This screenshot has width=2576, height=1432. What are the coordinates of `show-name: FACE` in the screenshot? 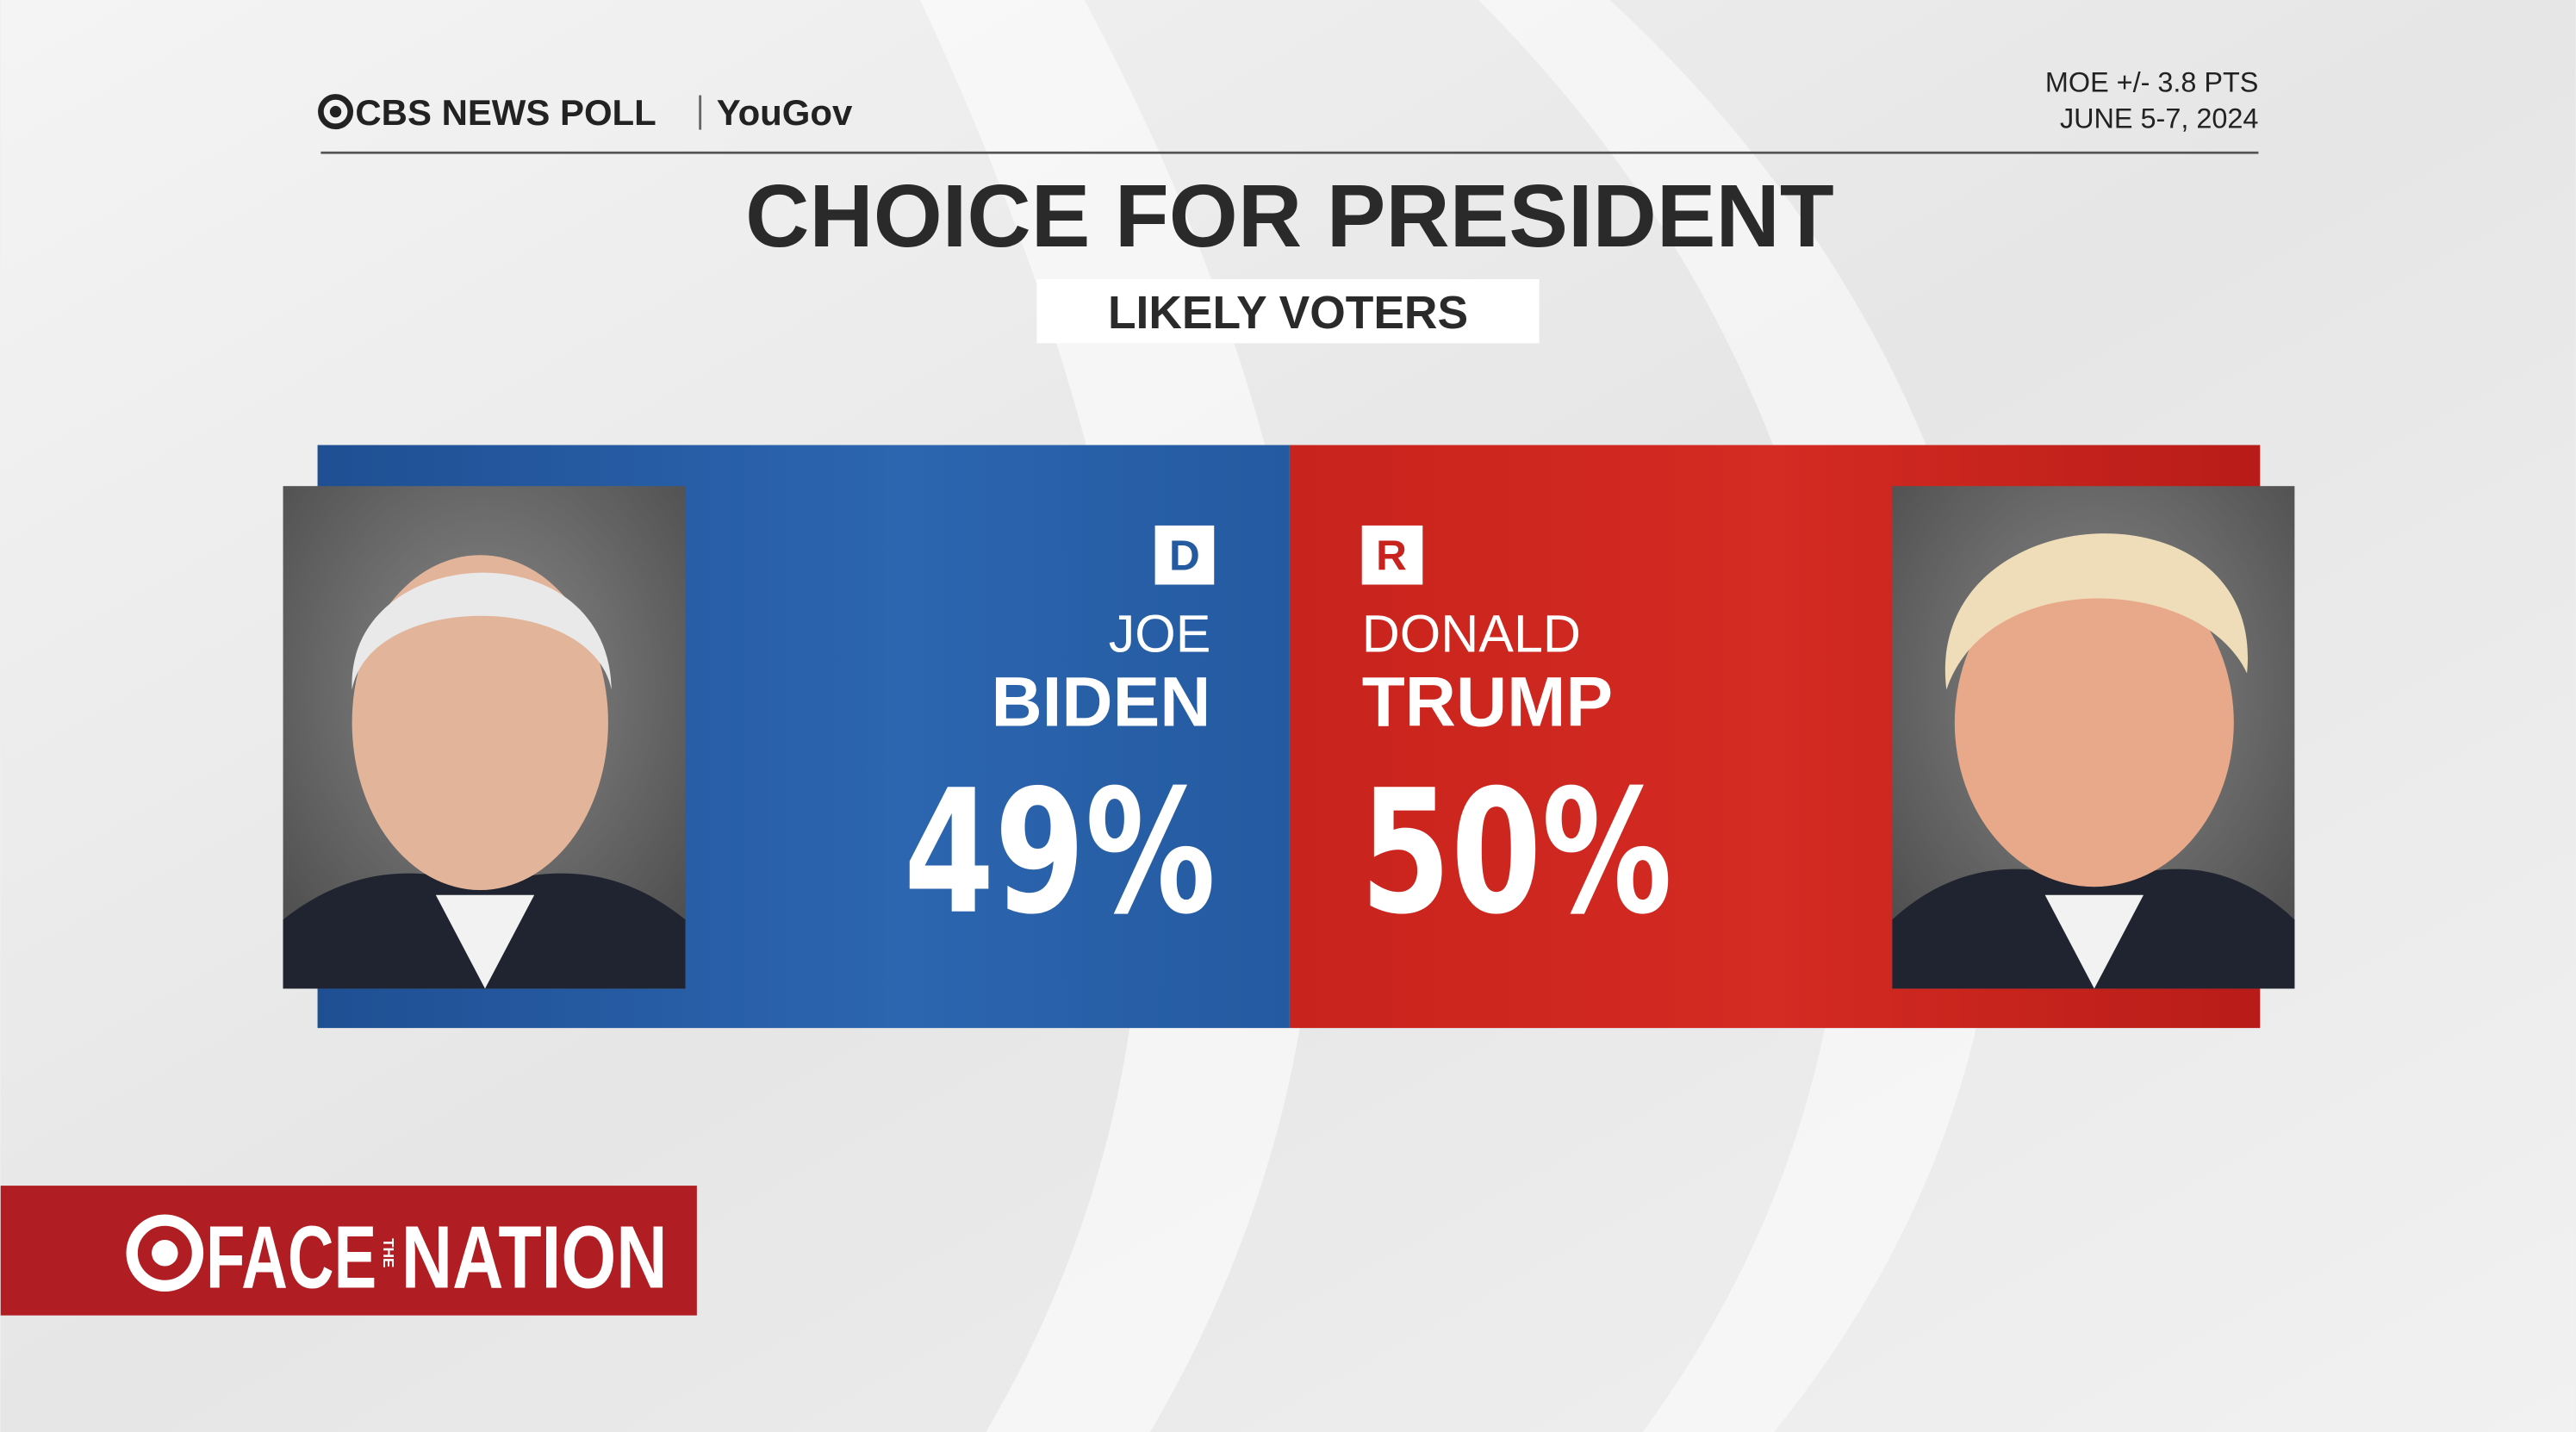 It's located at (291, 1256).